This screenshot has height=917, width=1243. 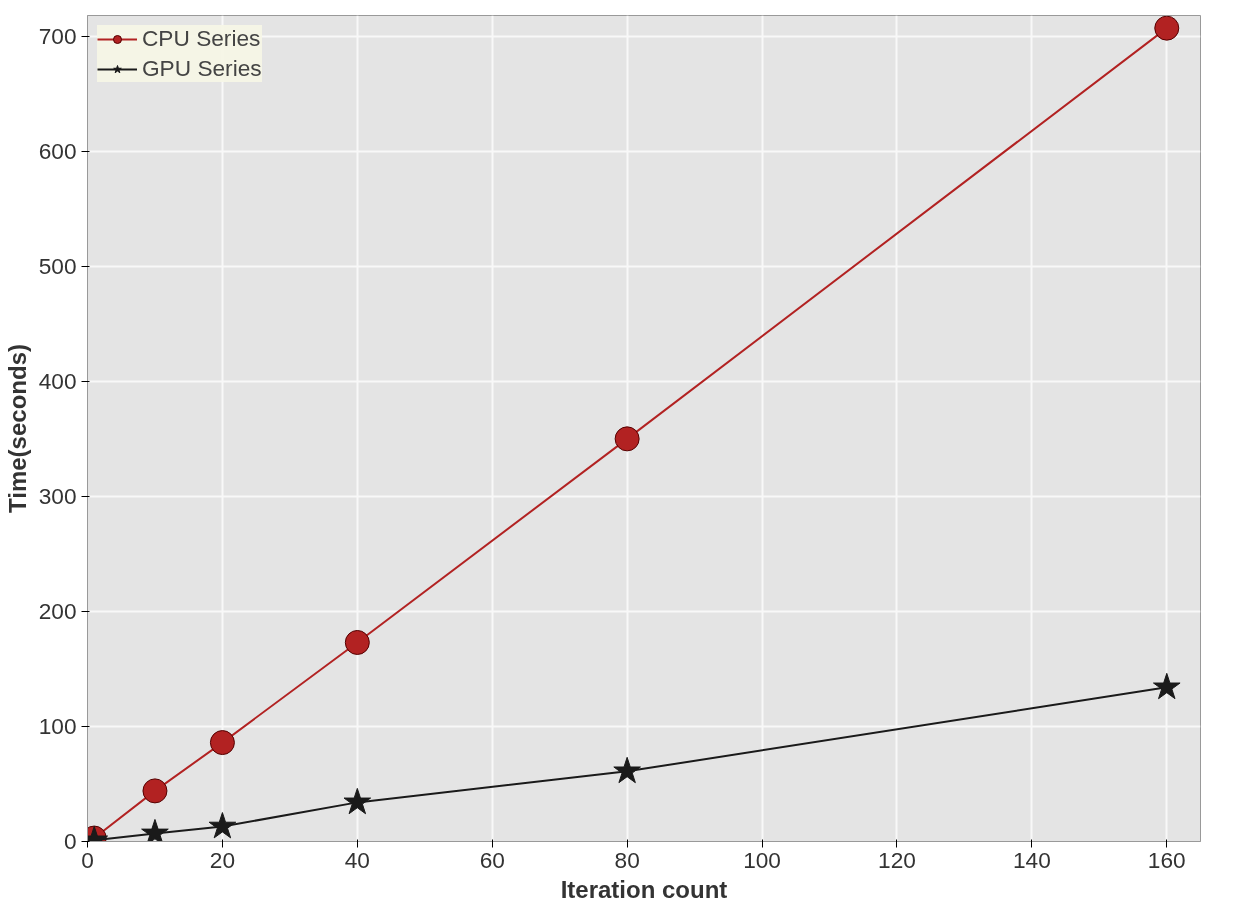 What do you see at coordinates (87, 859) in the screenshot?
I see `x-tick-label: 0` at bounding box center [87, 859].